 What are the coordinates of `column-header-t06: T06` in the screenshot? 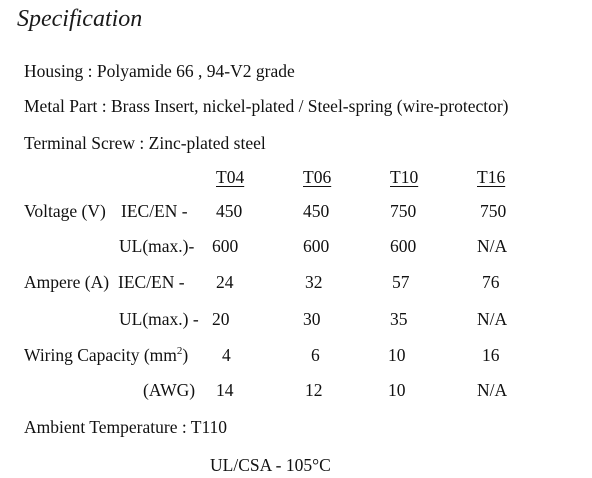 It's located at (317, 177).